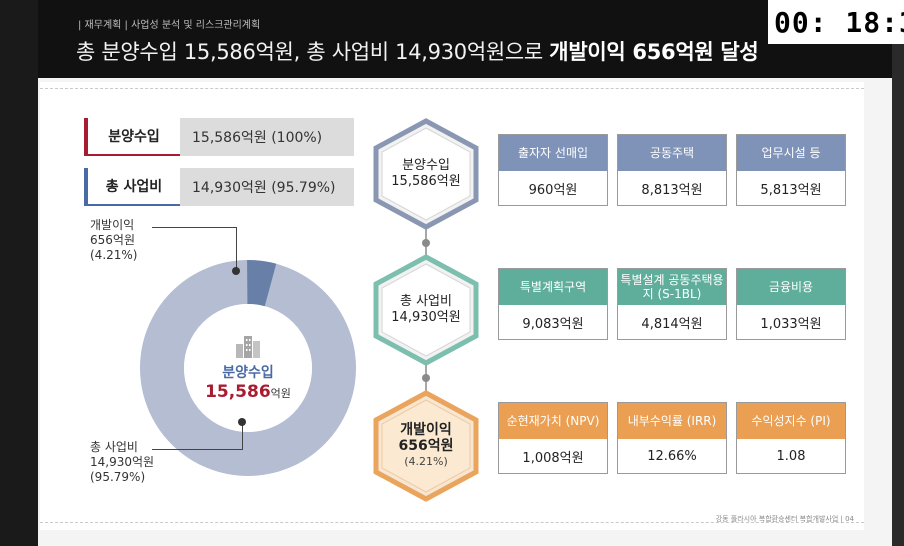 This screenshot has width=904, height=546. I want to click on hexagon-cost-text: 총 사업비 14,930억원, so click(426, 309).